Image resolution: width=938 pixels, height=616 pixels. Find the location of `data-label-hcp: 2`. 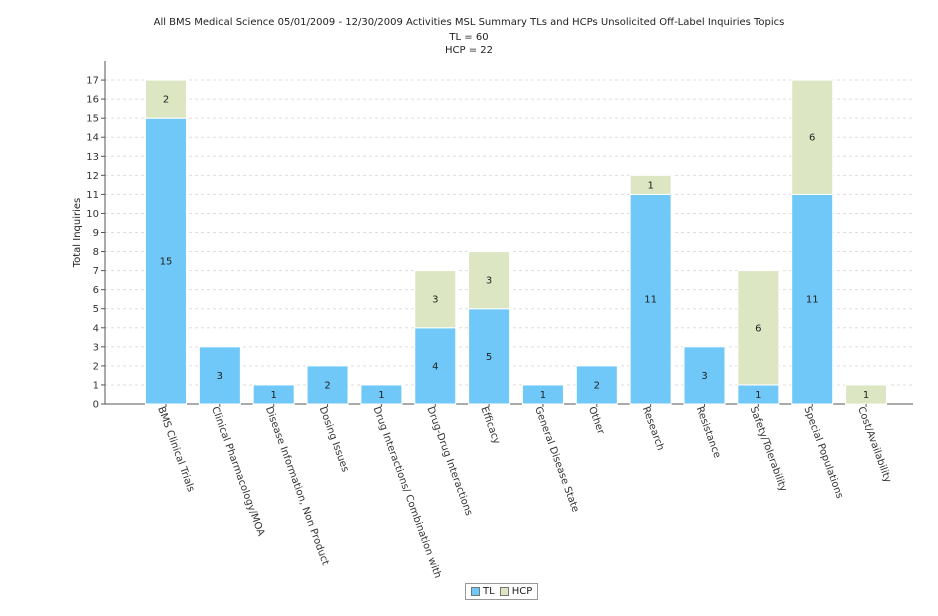

data-label-hcp: 2 is located at coordinates (166, 100).